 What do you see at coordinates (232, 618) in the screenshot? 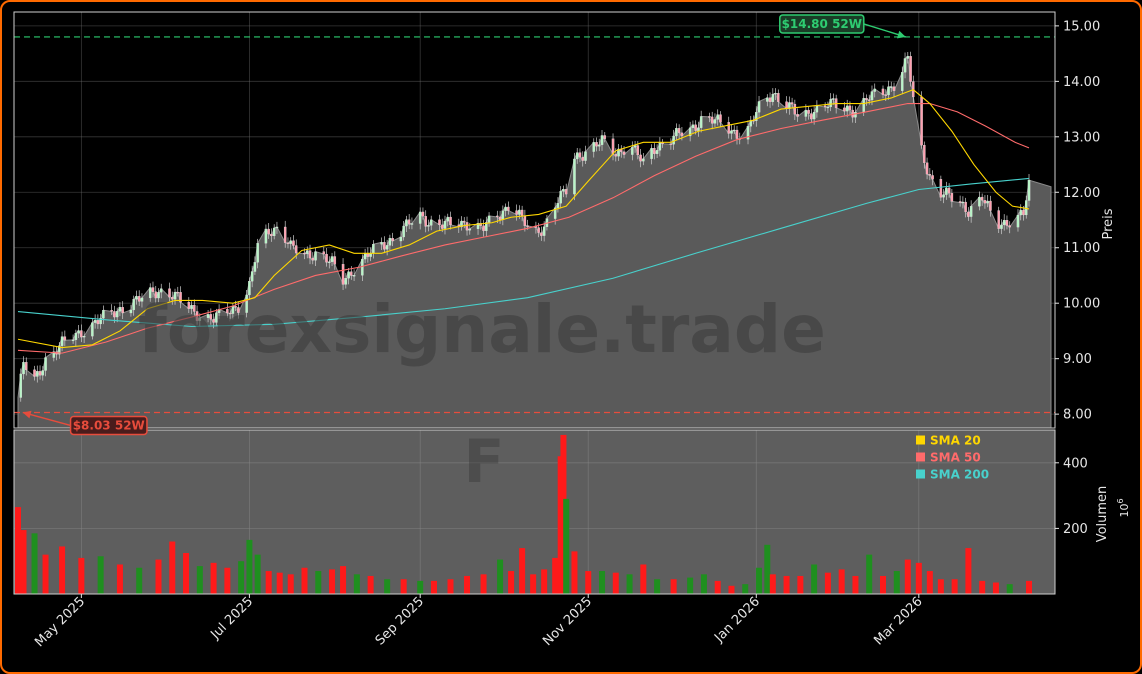
I see `date-tick-label: Jul 2025` at bounding box center [232, 618].